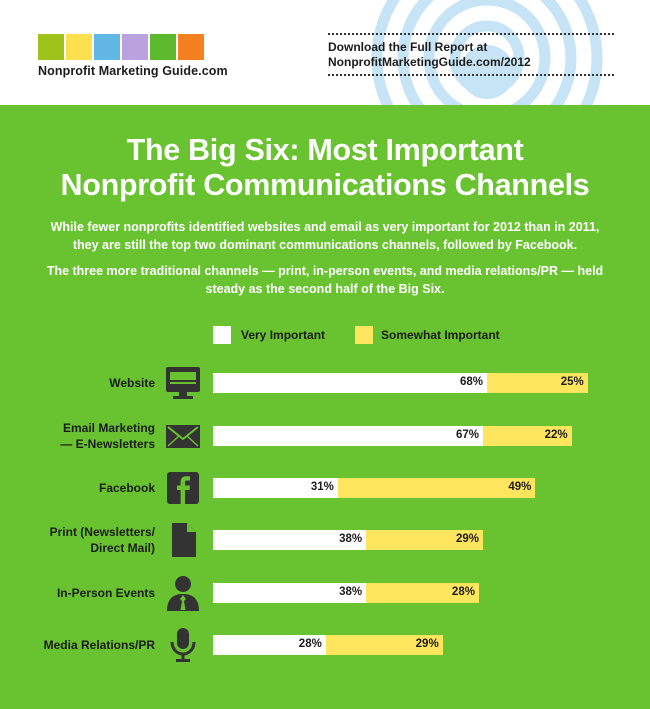 The image size is (650, 709). What do you see at coordinates (222, 335) in the screenshot?
I see `legend-swatch-very-important` at bounding box center [222, 335].